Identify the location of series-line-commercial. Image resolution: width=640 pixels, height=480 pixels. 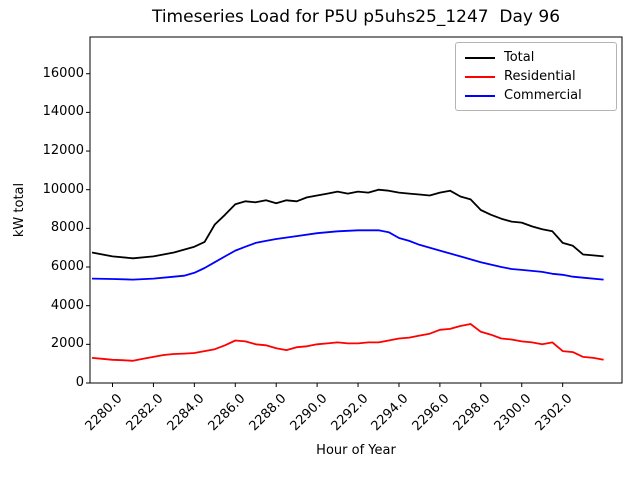
(347, 255).